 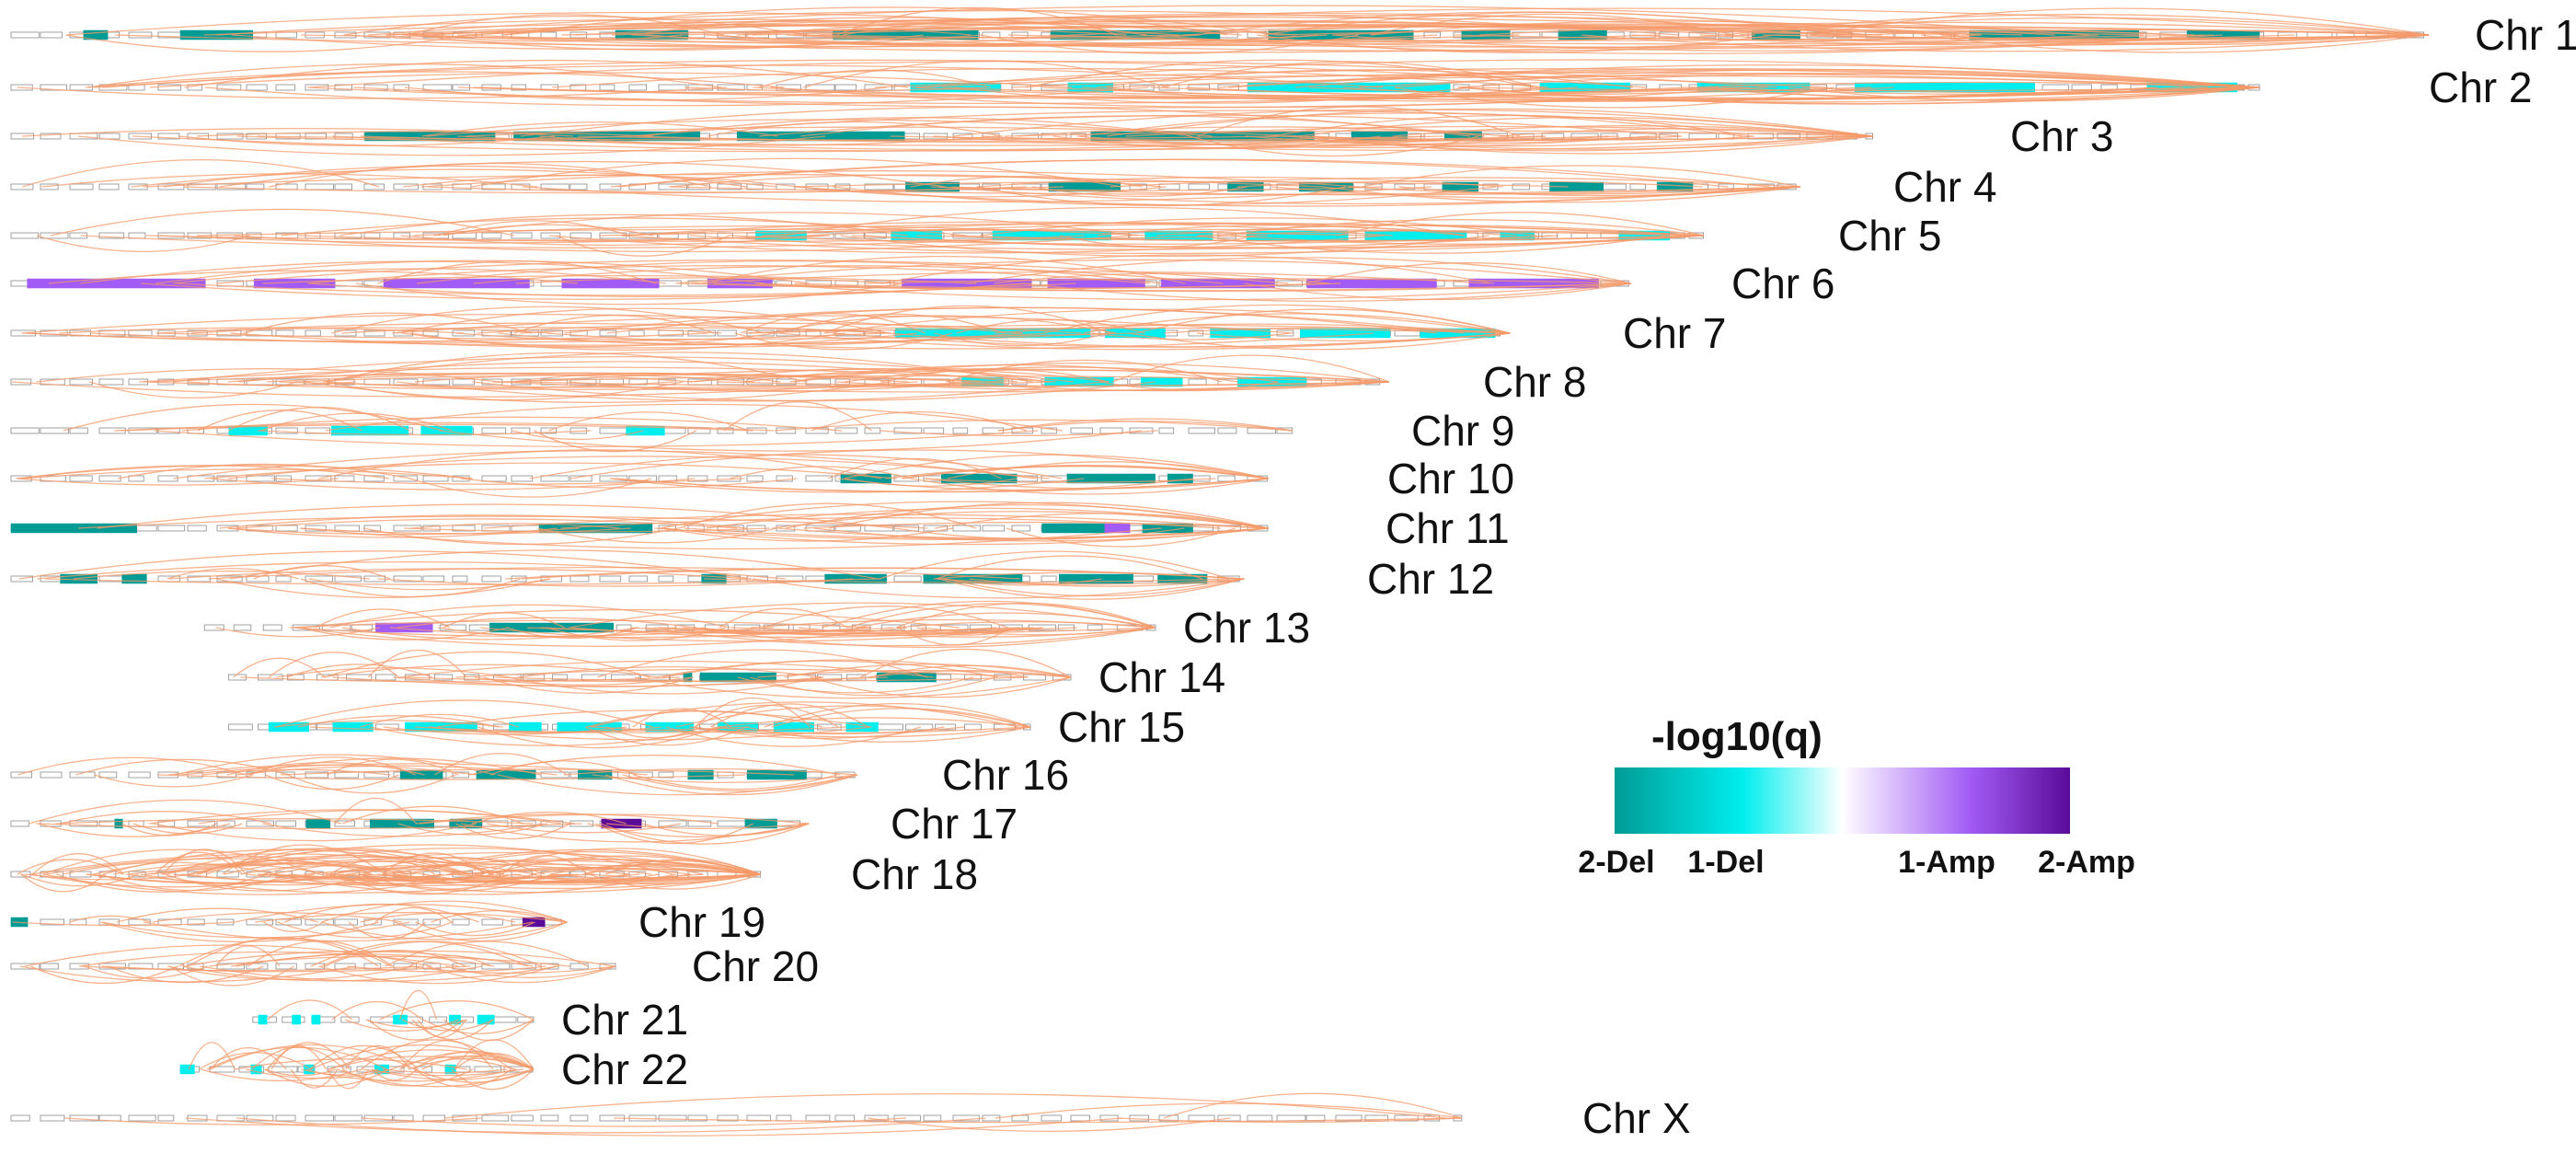 I want to click on legend-tick-2-amp: 2-Amp, so click(x=2086, y=862).